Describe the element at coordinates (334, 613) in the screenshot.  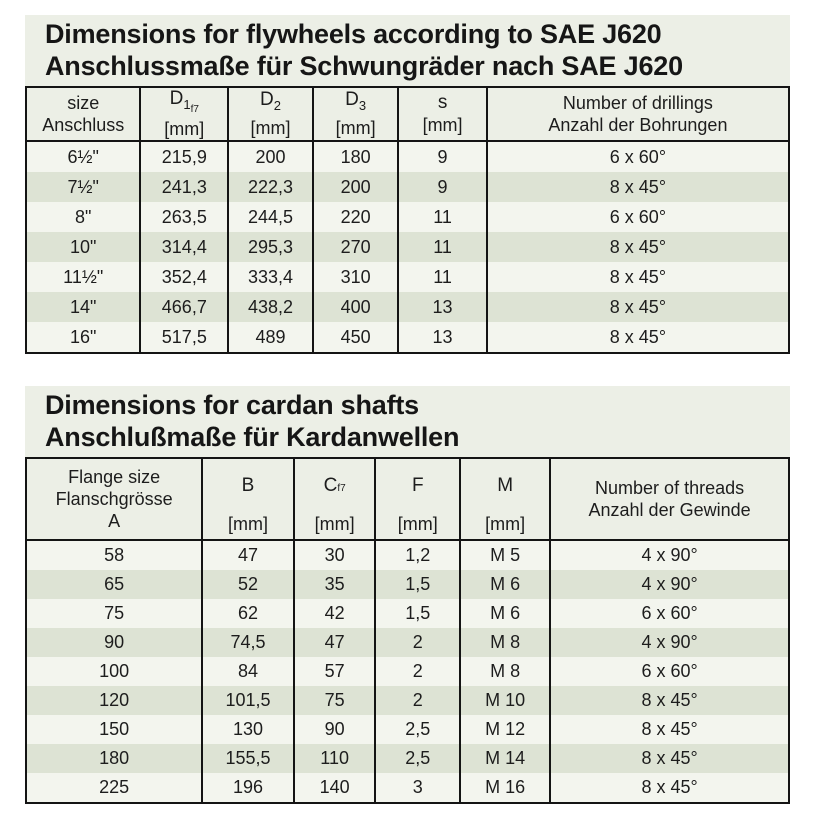
I see `table-cell: 42` at that location.